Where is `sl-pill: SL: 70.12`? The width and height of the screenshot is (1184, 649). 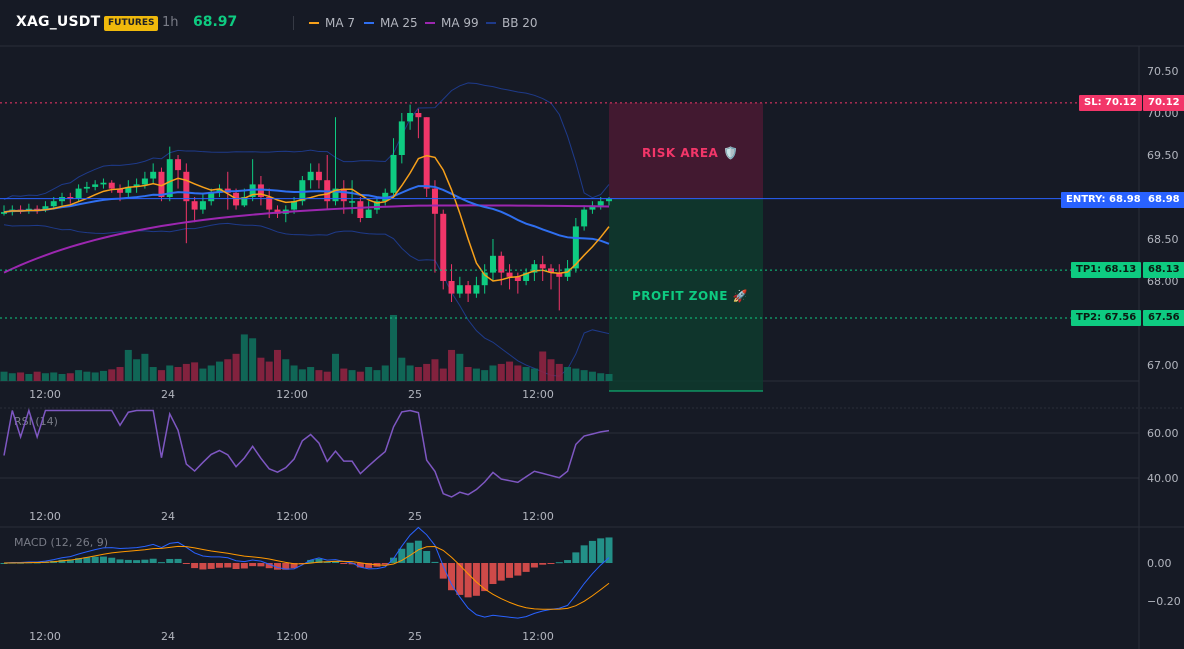 sl-pill: SL: 70.12 is located at coordinates (1110, 103).